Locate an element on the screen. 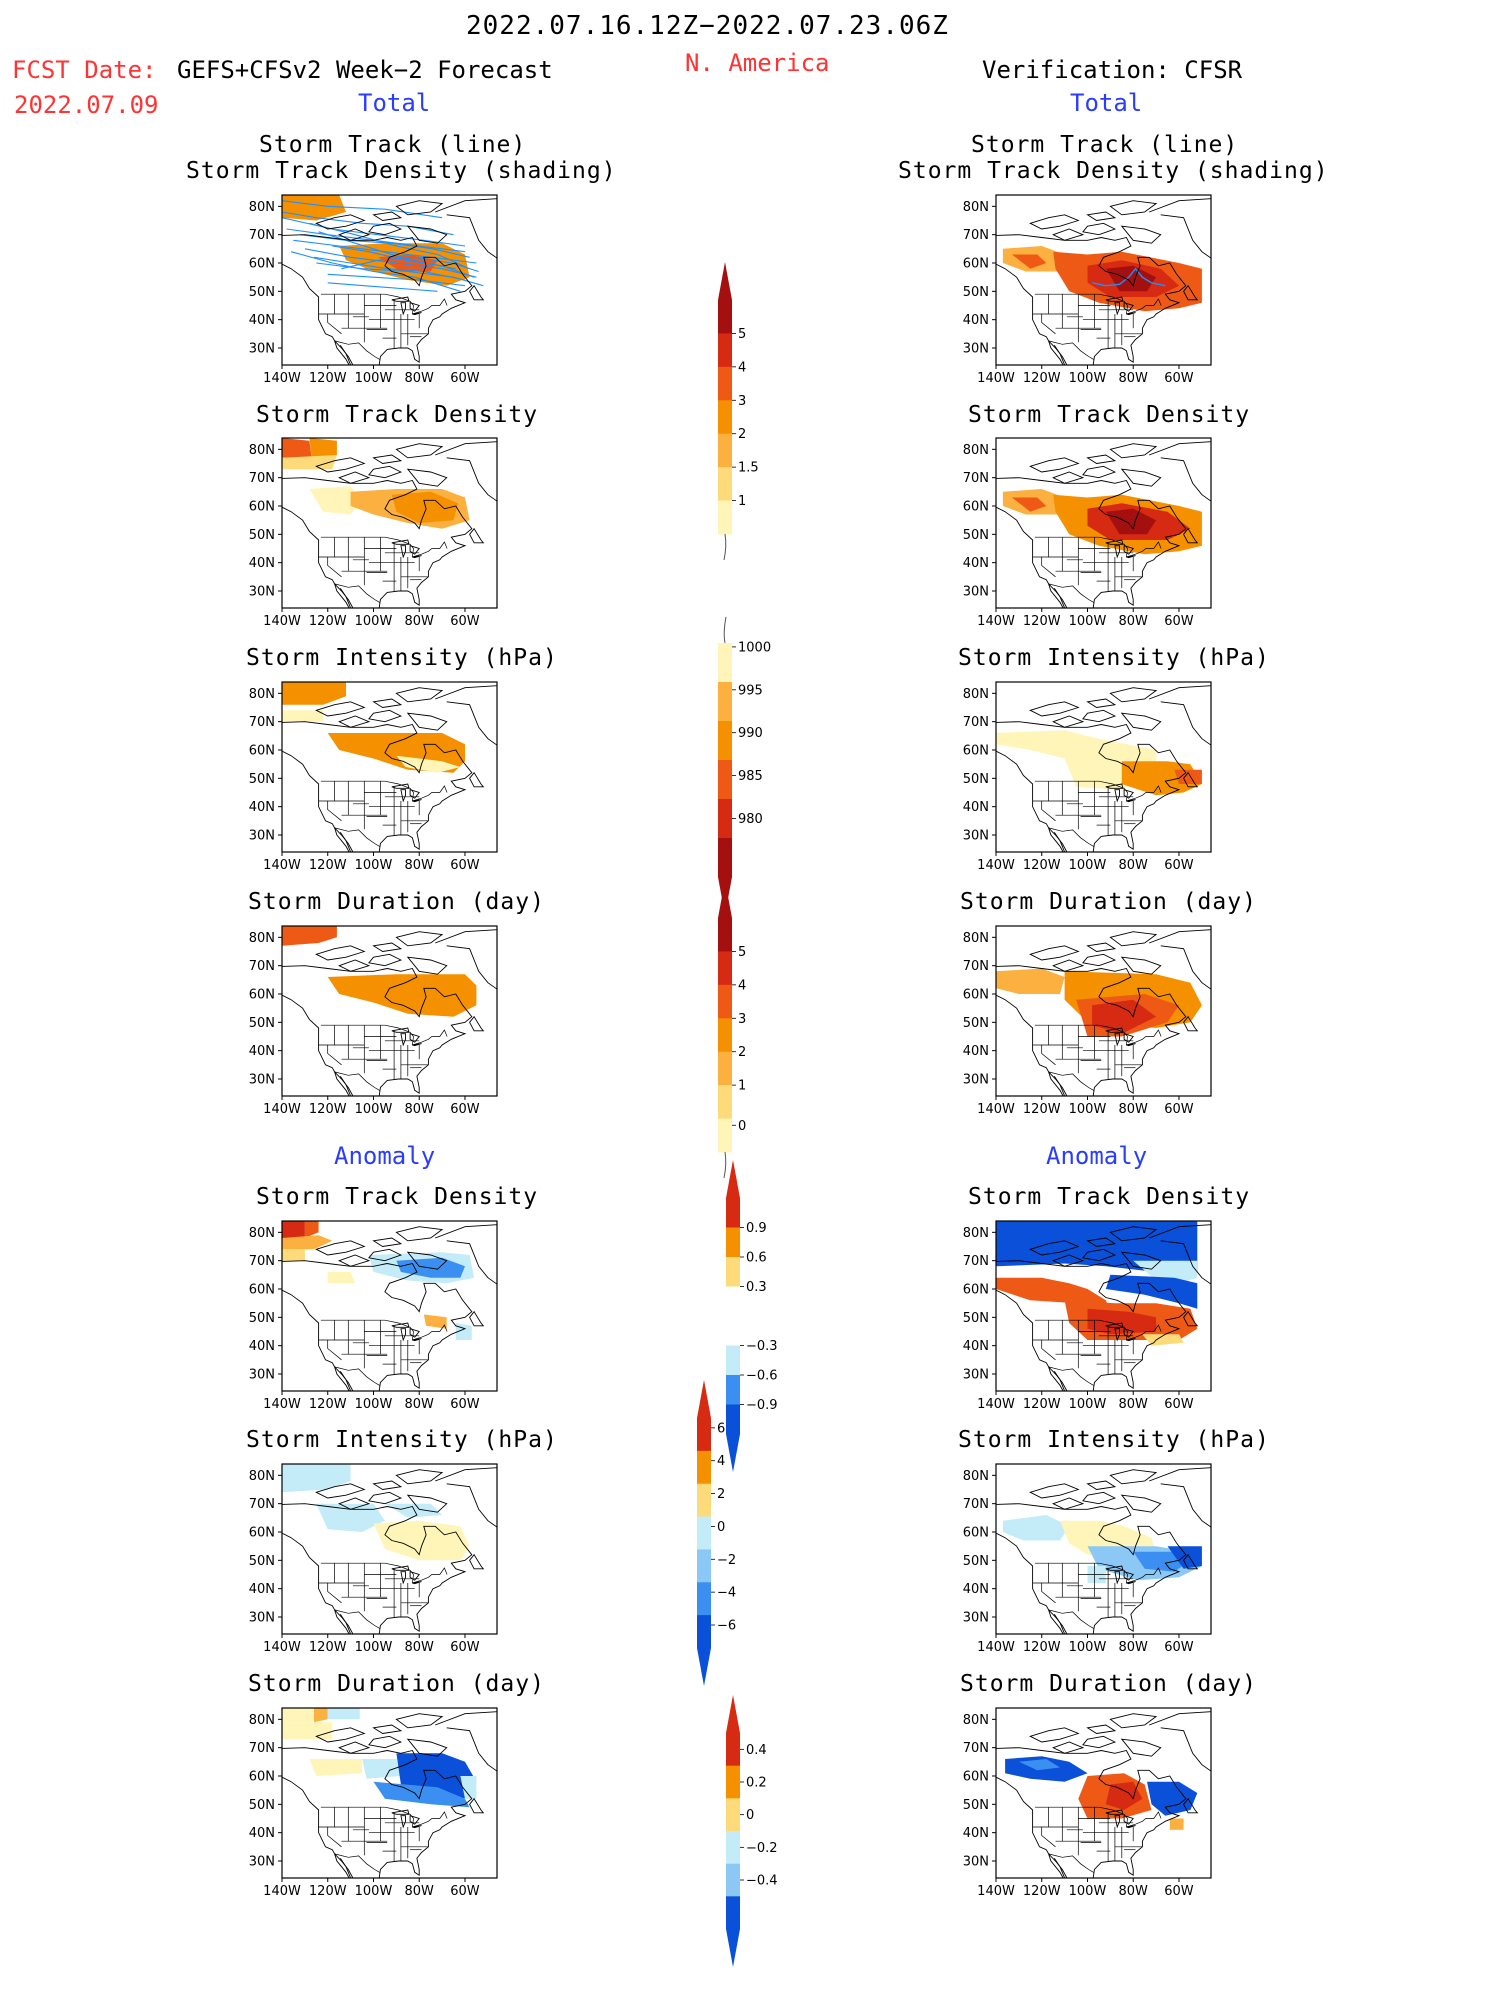 The width and height of the screenshot is (1487, 2001). panel-title-anom-intensity-left: Storm Intensity (hPa) is located at coordinates (402, 1440).